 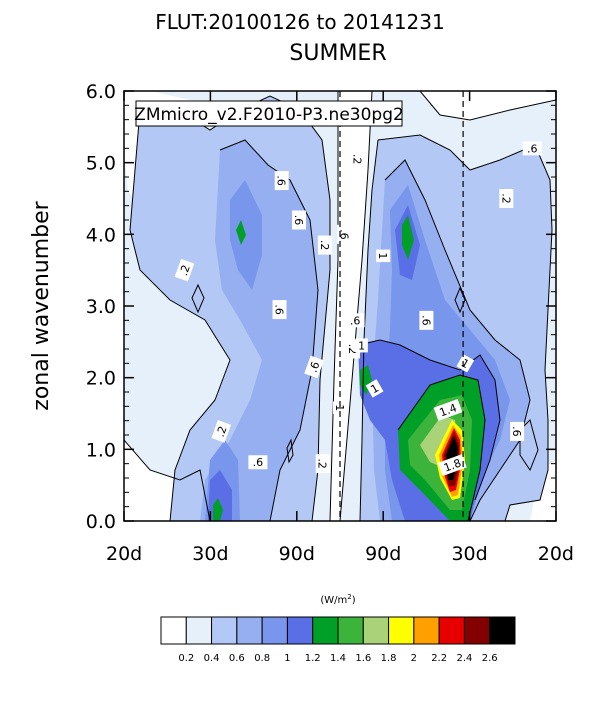 What do you see at coordinates (262, 658) in the screenshot?
I see `colorbar-label: 0.8` at bounding box center [262, 658].